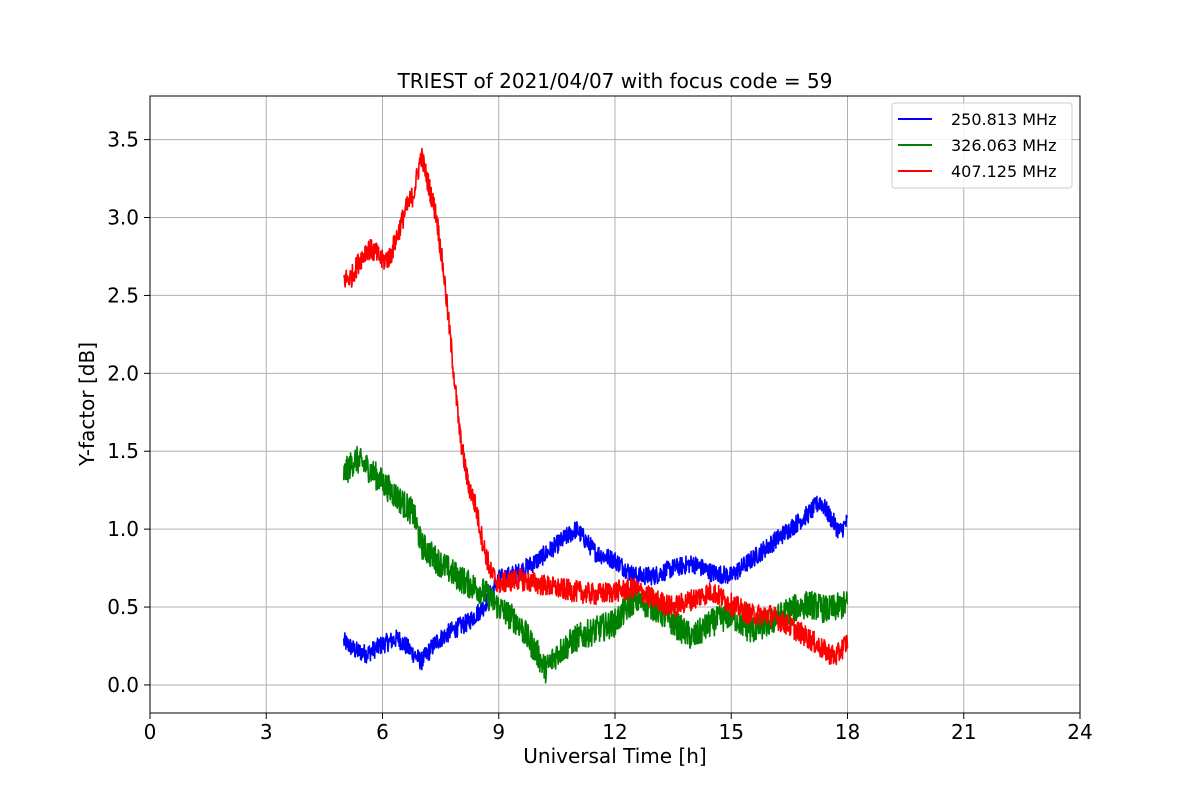 The image size is (1200, 800). I want to click on legend-label: 250.813 MHz, so click(1003, 119).